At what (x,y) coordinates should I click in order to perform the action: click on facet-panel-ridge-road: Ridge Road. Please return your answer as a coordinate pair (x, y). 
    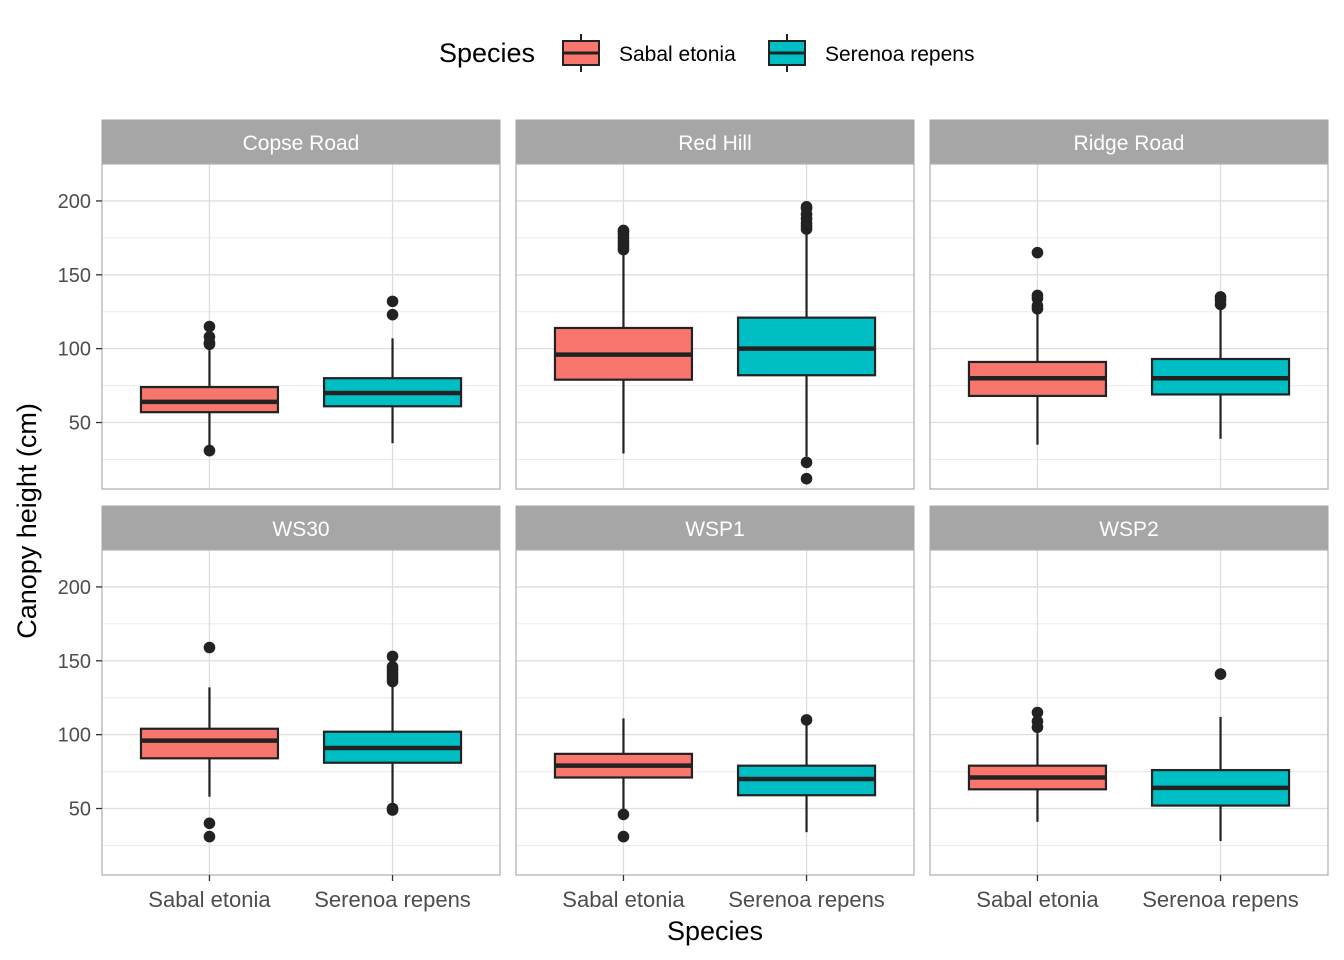
    Looking at the image, I should click on (1129, 304).